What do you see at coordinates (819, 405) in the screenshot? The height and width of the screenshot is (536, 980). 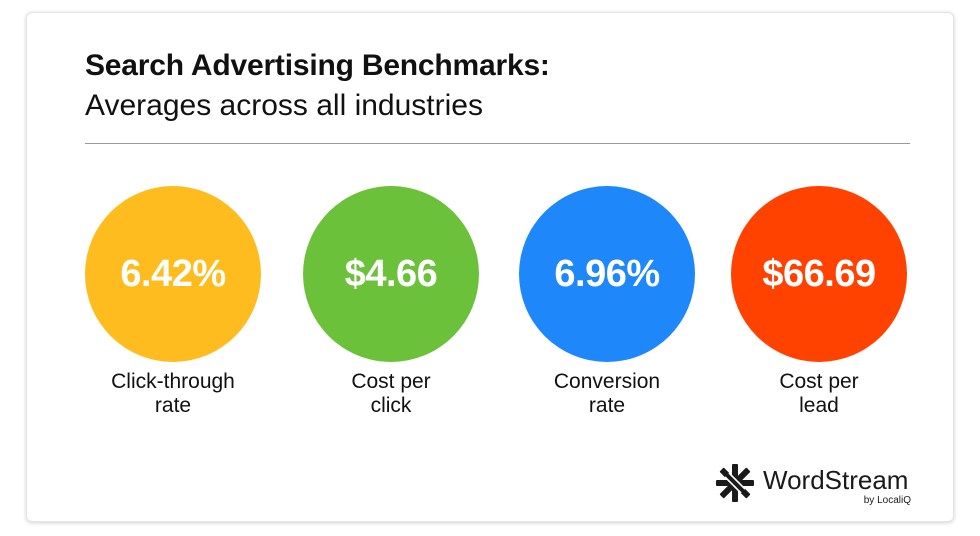 I see `metric-label-line: lead` at bounding box center [819, 405].